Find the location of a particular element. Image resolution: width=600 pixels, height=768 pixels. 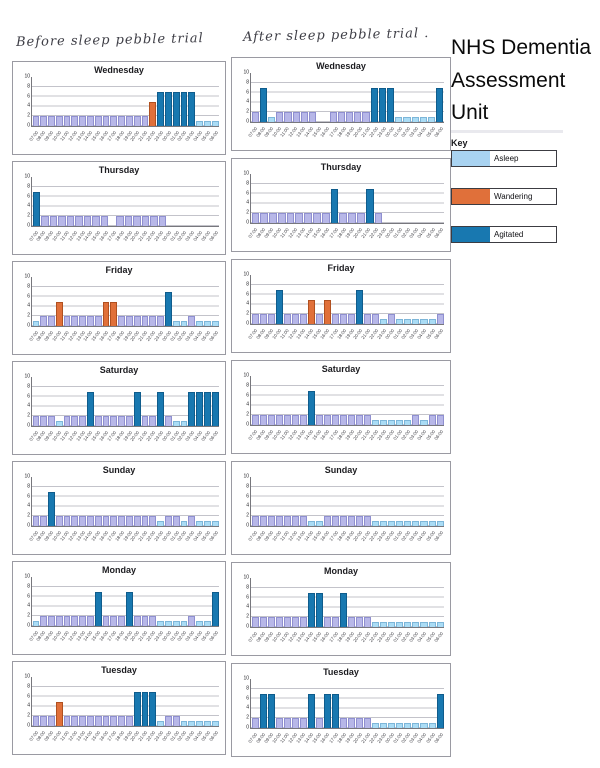

bar-00:00-asleep-purple is located at coordinates (168, 521).